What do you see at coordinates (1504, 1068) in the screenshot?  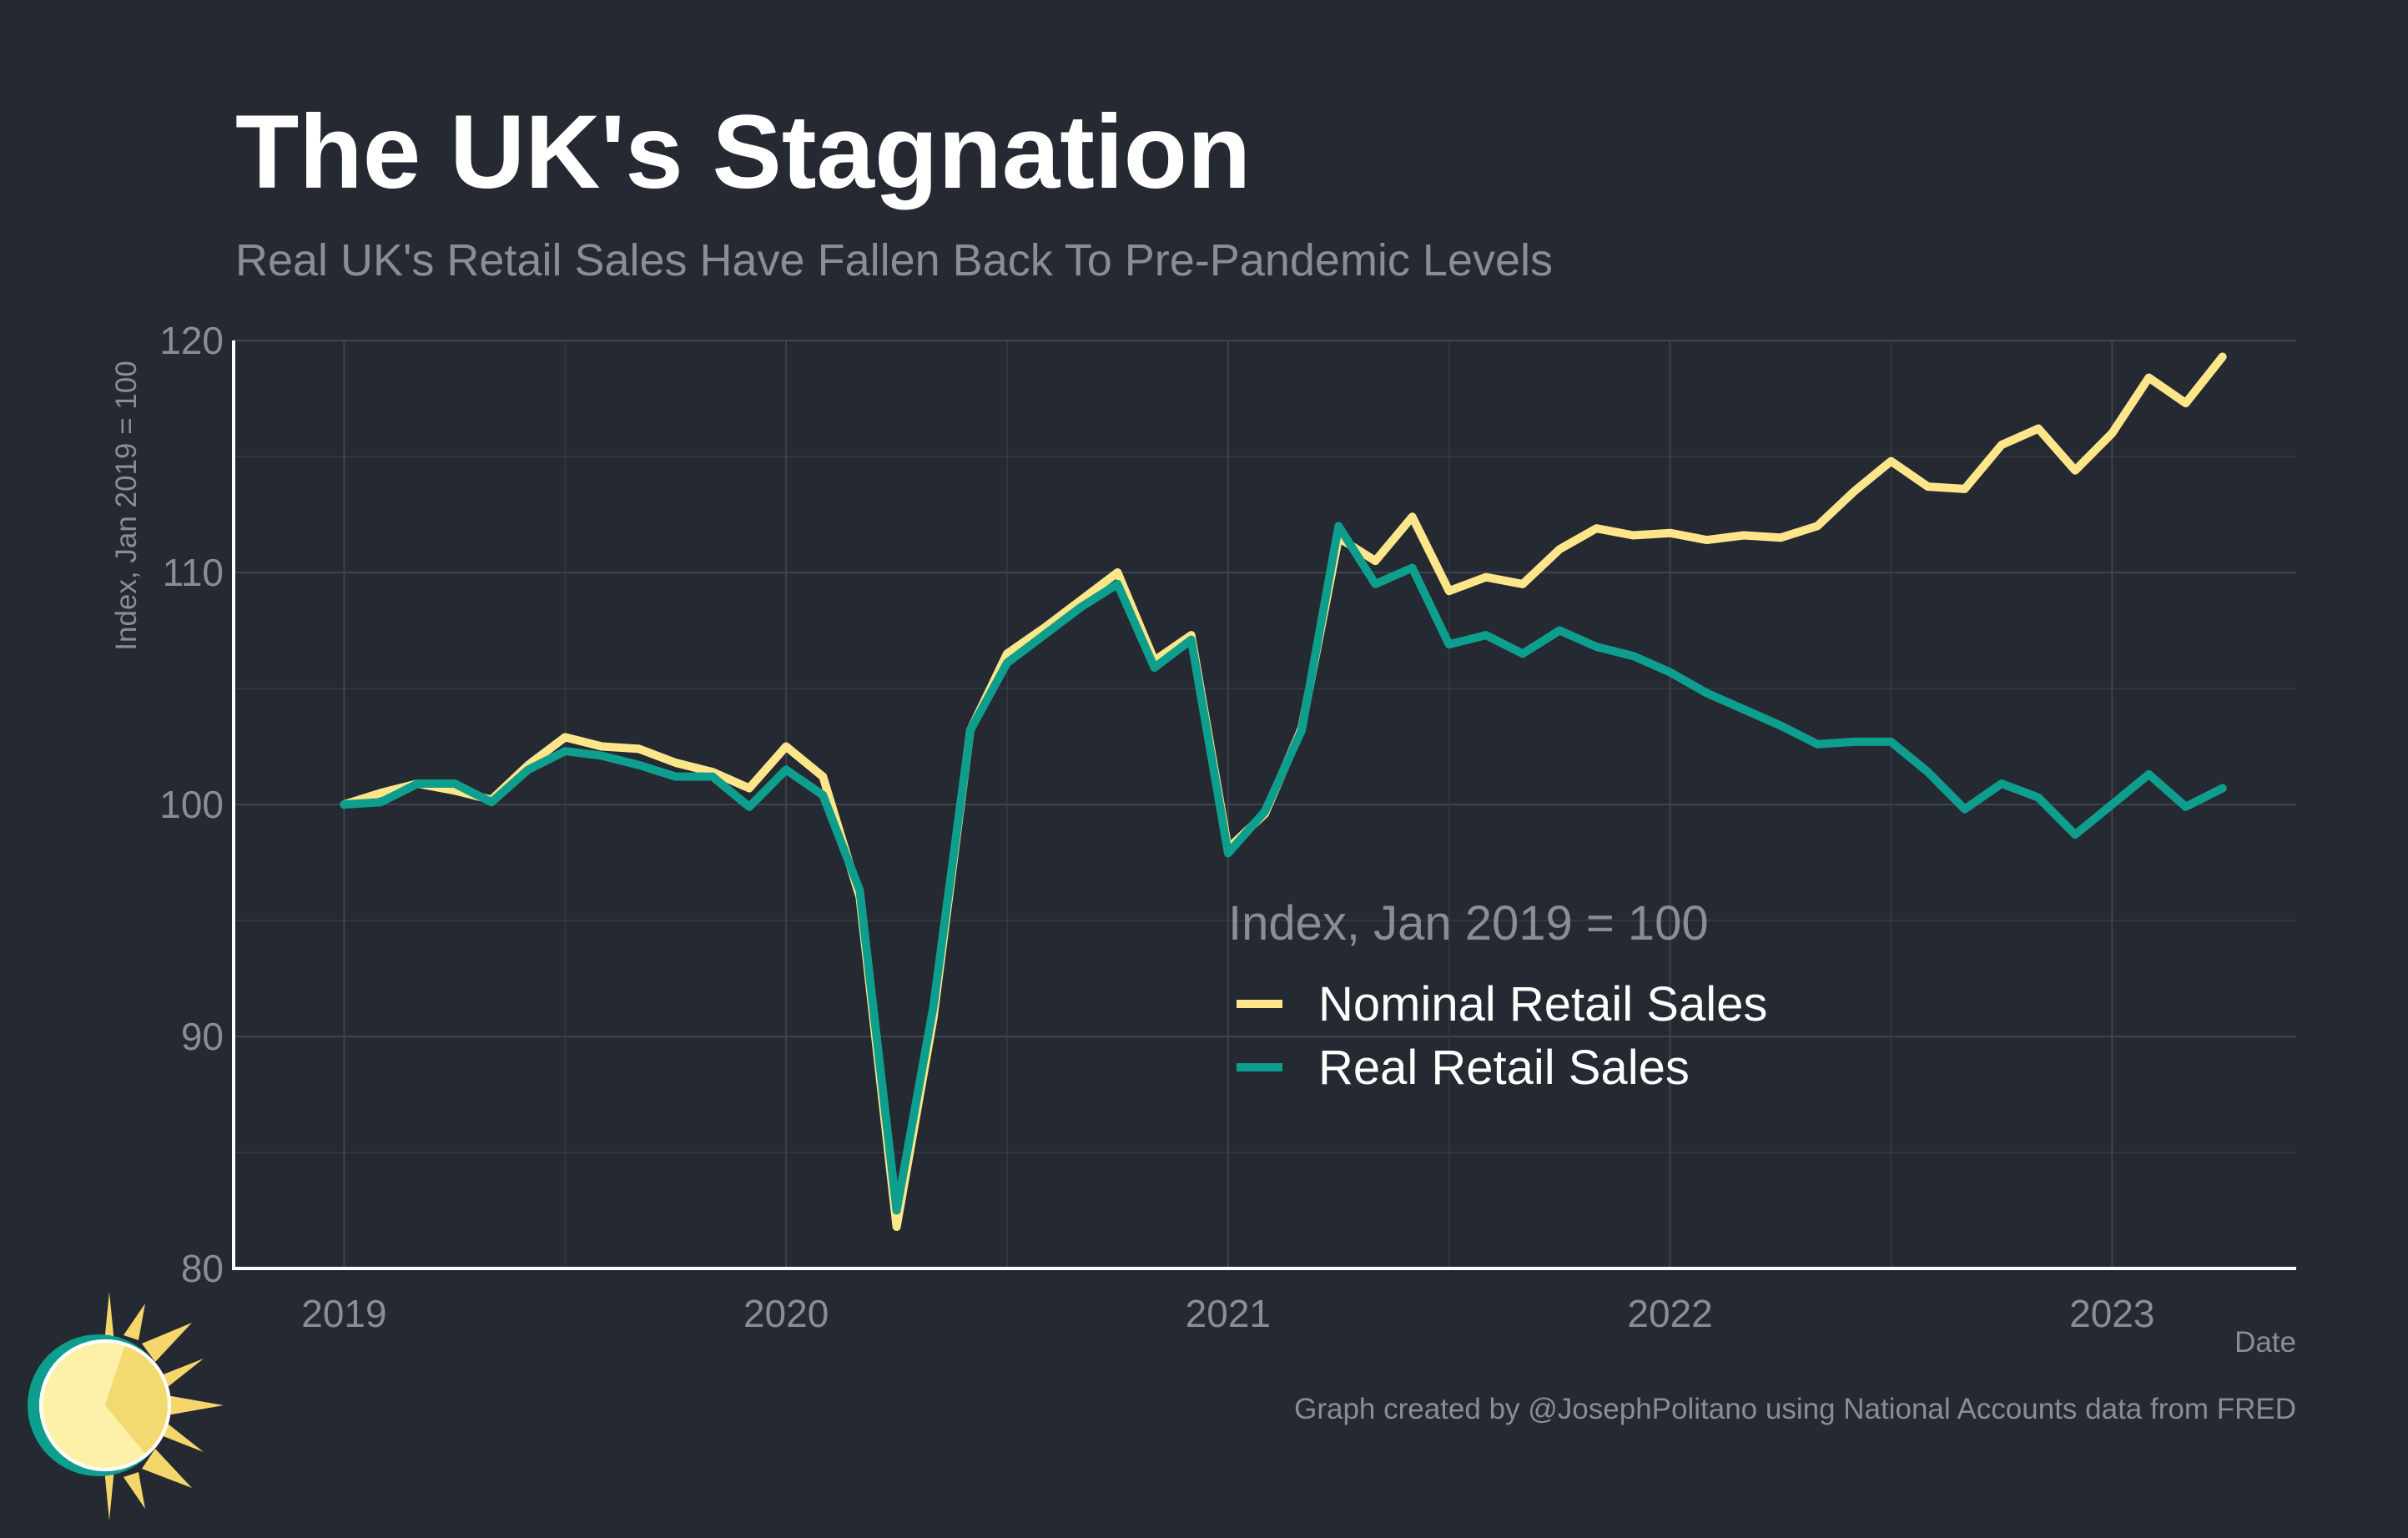 I see `legend-label-real: Real Retail Sales` at bounding box center [1504, 1068].